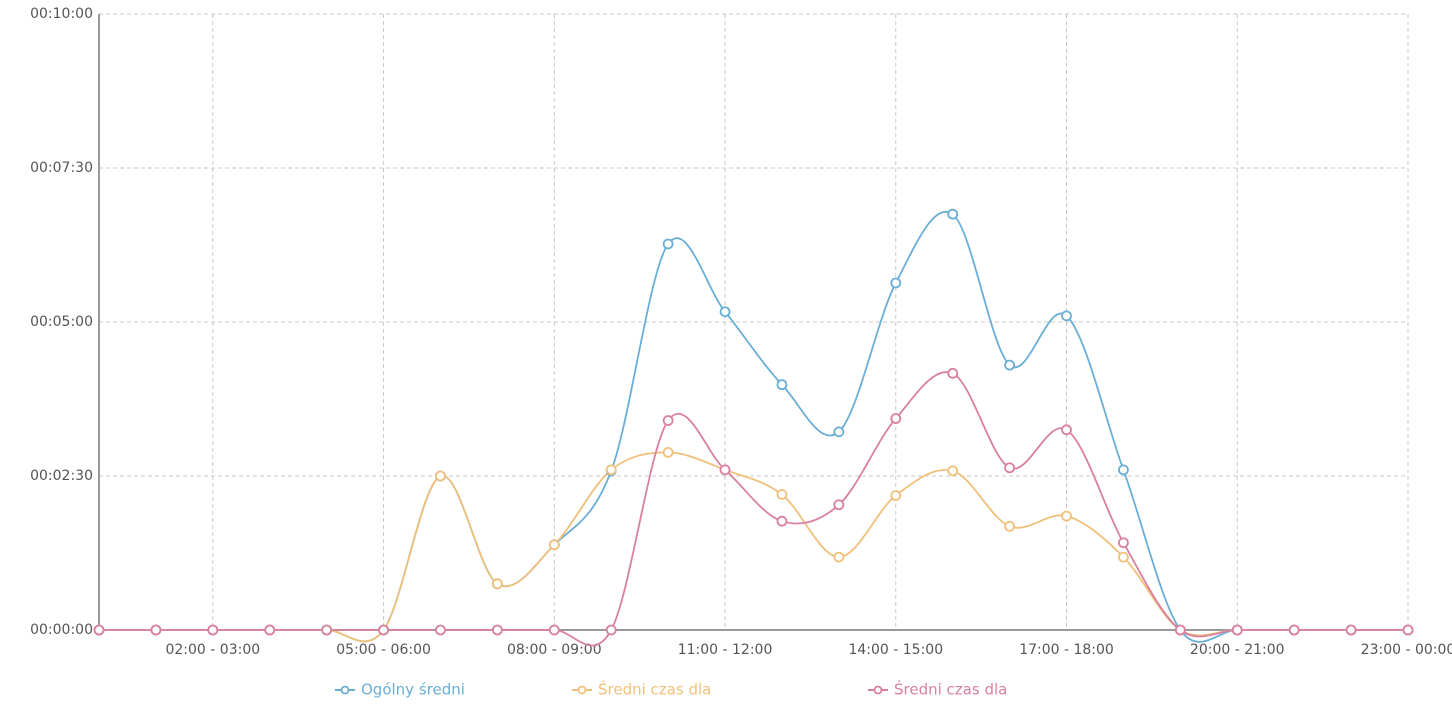  Describe the element at coordinates (413, 690) in the screenshot. I see `legend-label: Ogólny średni` at that location.